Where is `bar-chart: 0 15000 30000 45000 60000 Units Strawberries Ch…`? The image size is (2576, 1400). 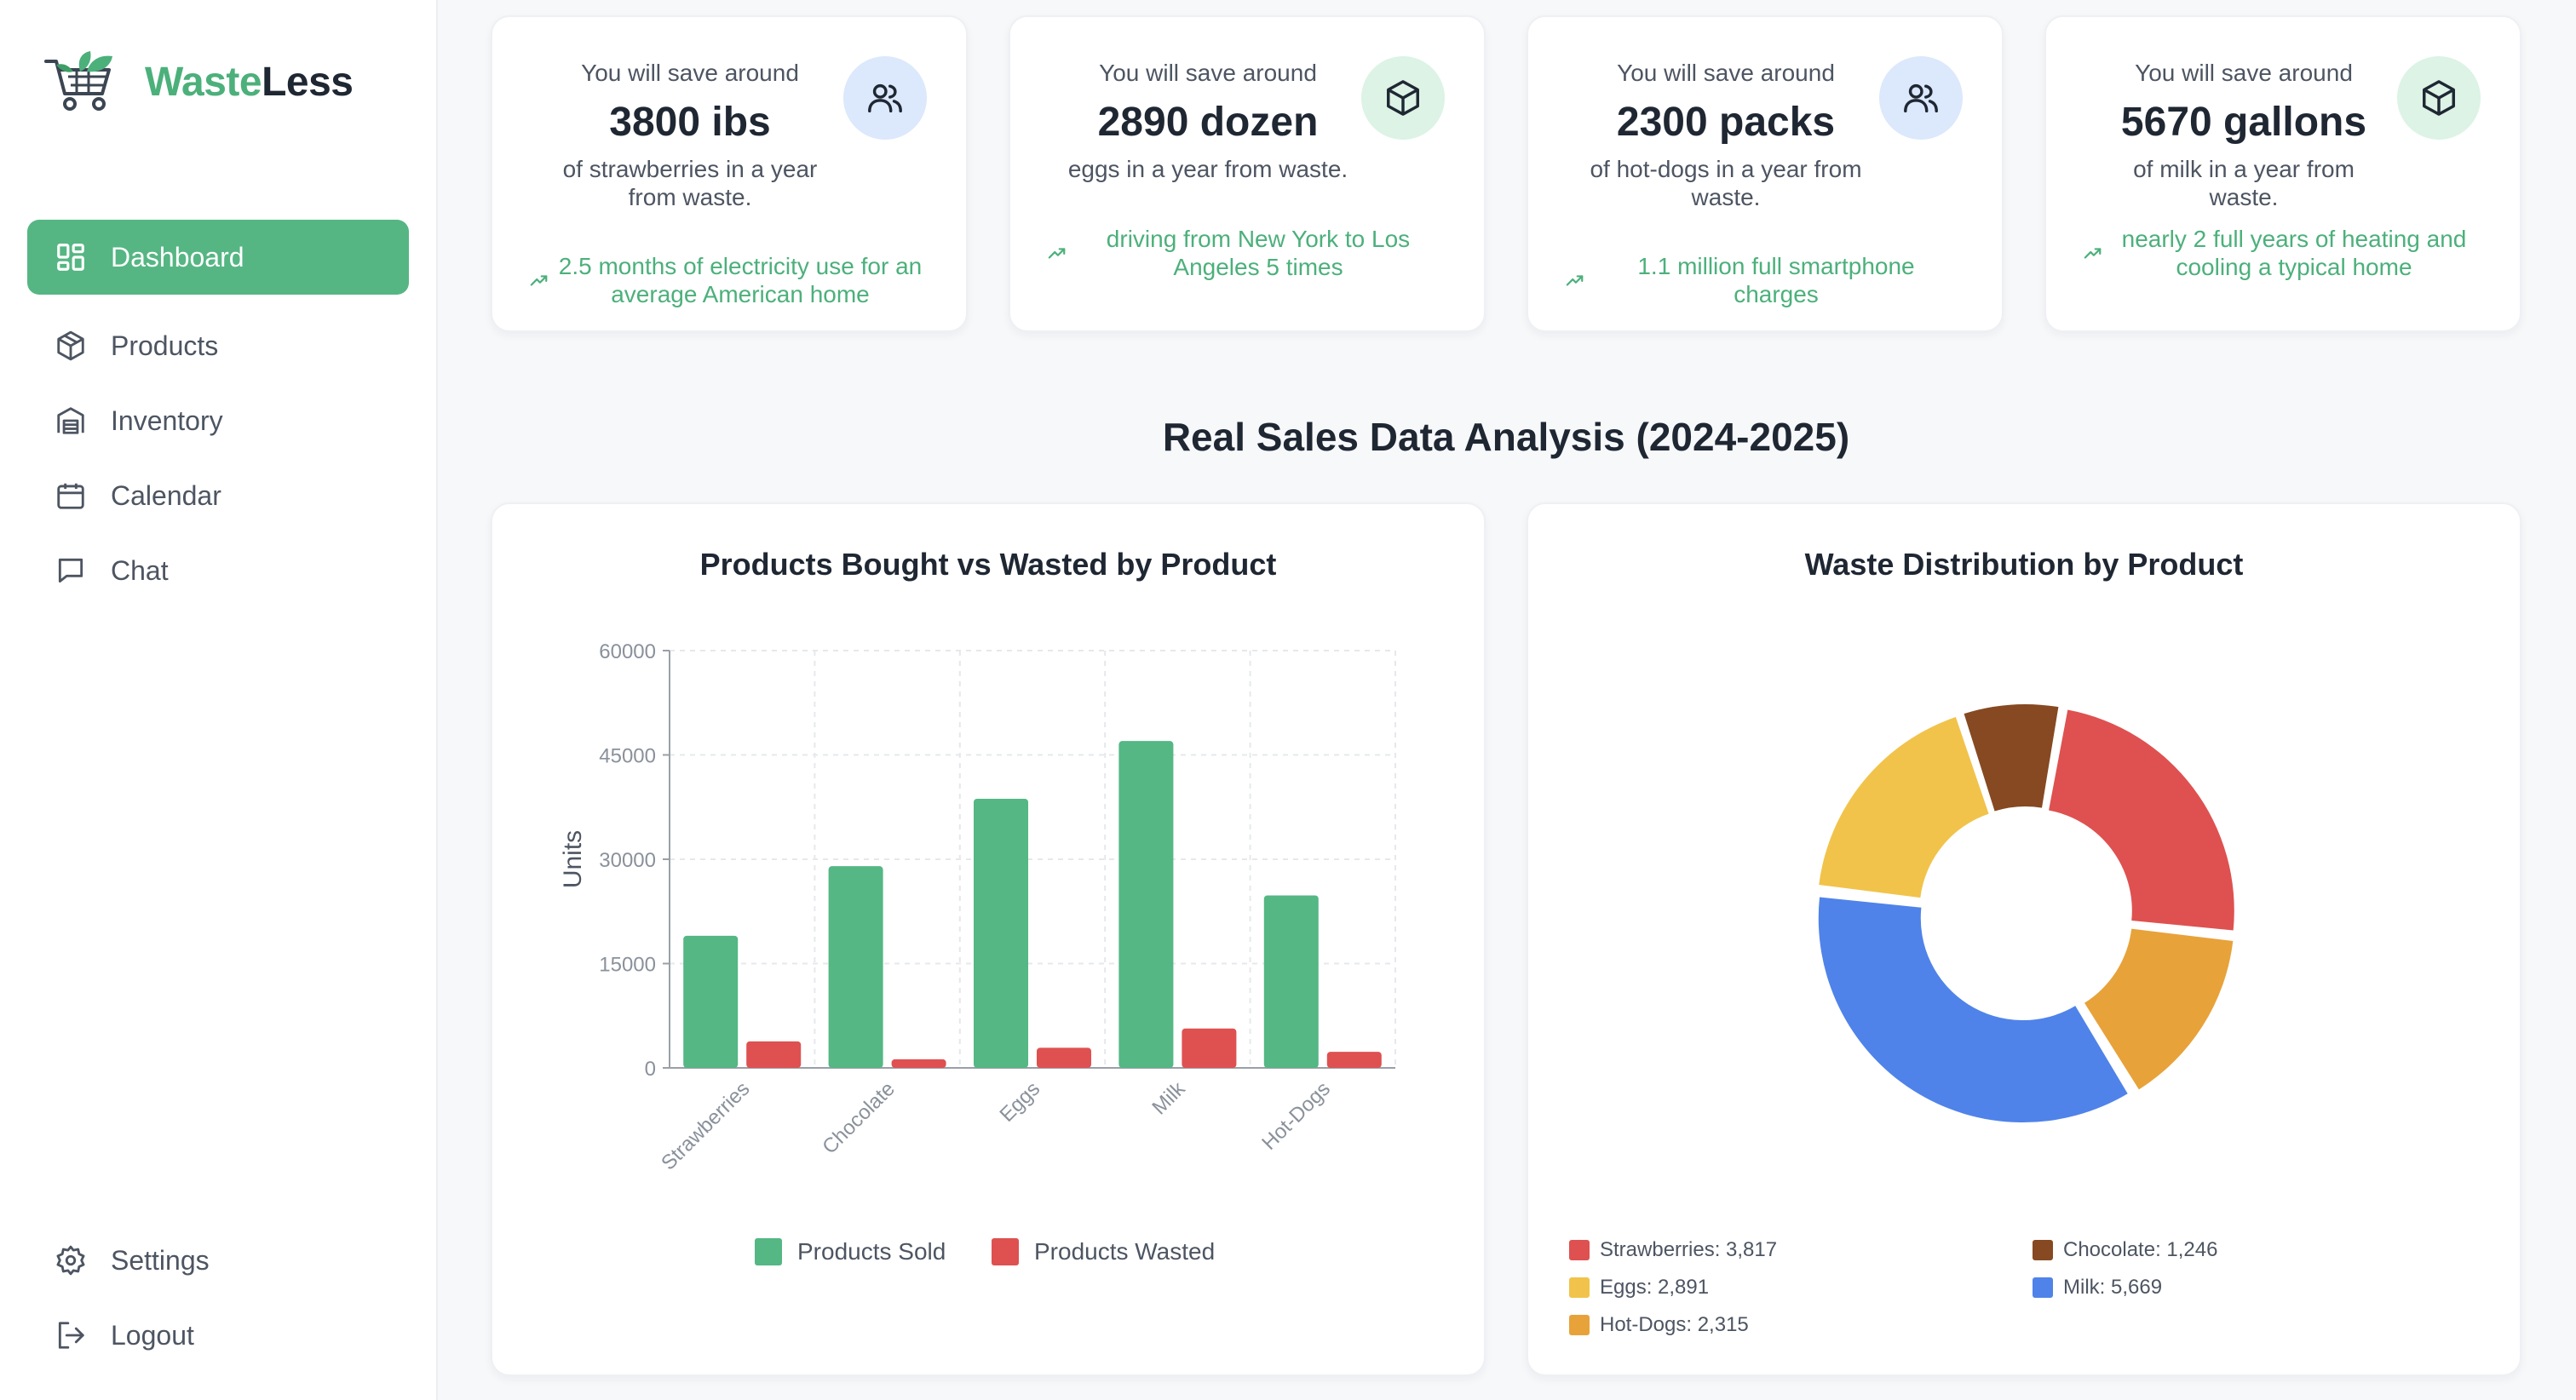
bar-chart: 0 15000 30000 45000 60000 Units Strawberries Ch… is located at coordinates (977, 907).